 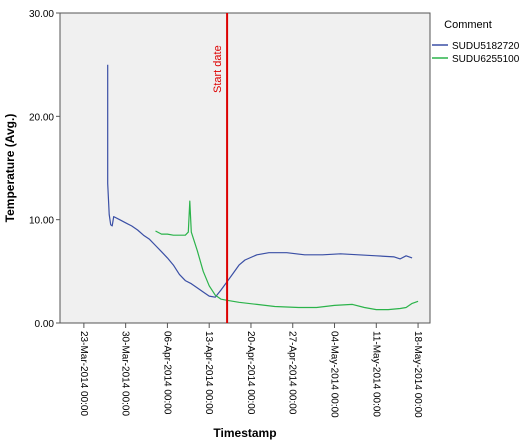 What do you see at coordinates (244, 433) in the screenshot?
I see `x-axis-label: Timestamp` at bounding box center [244, 433].